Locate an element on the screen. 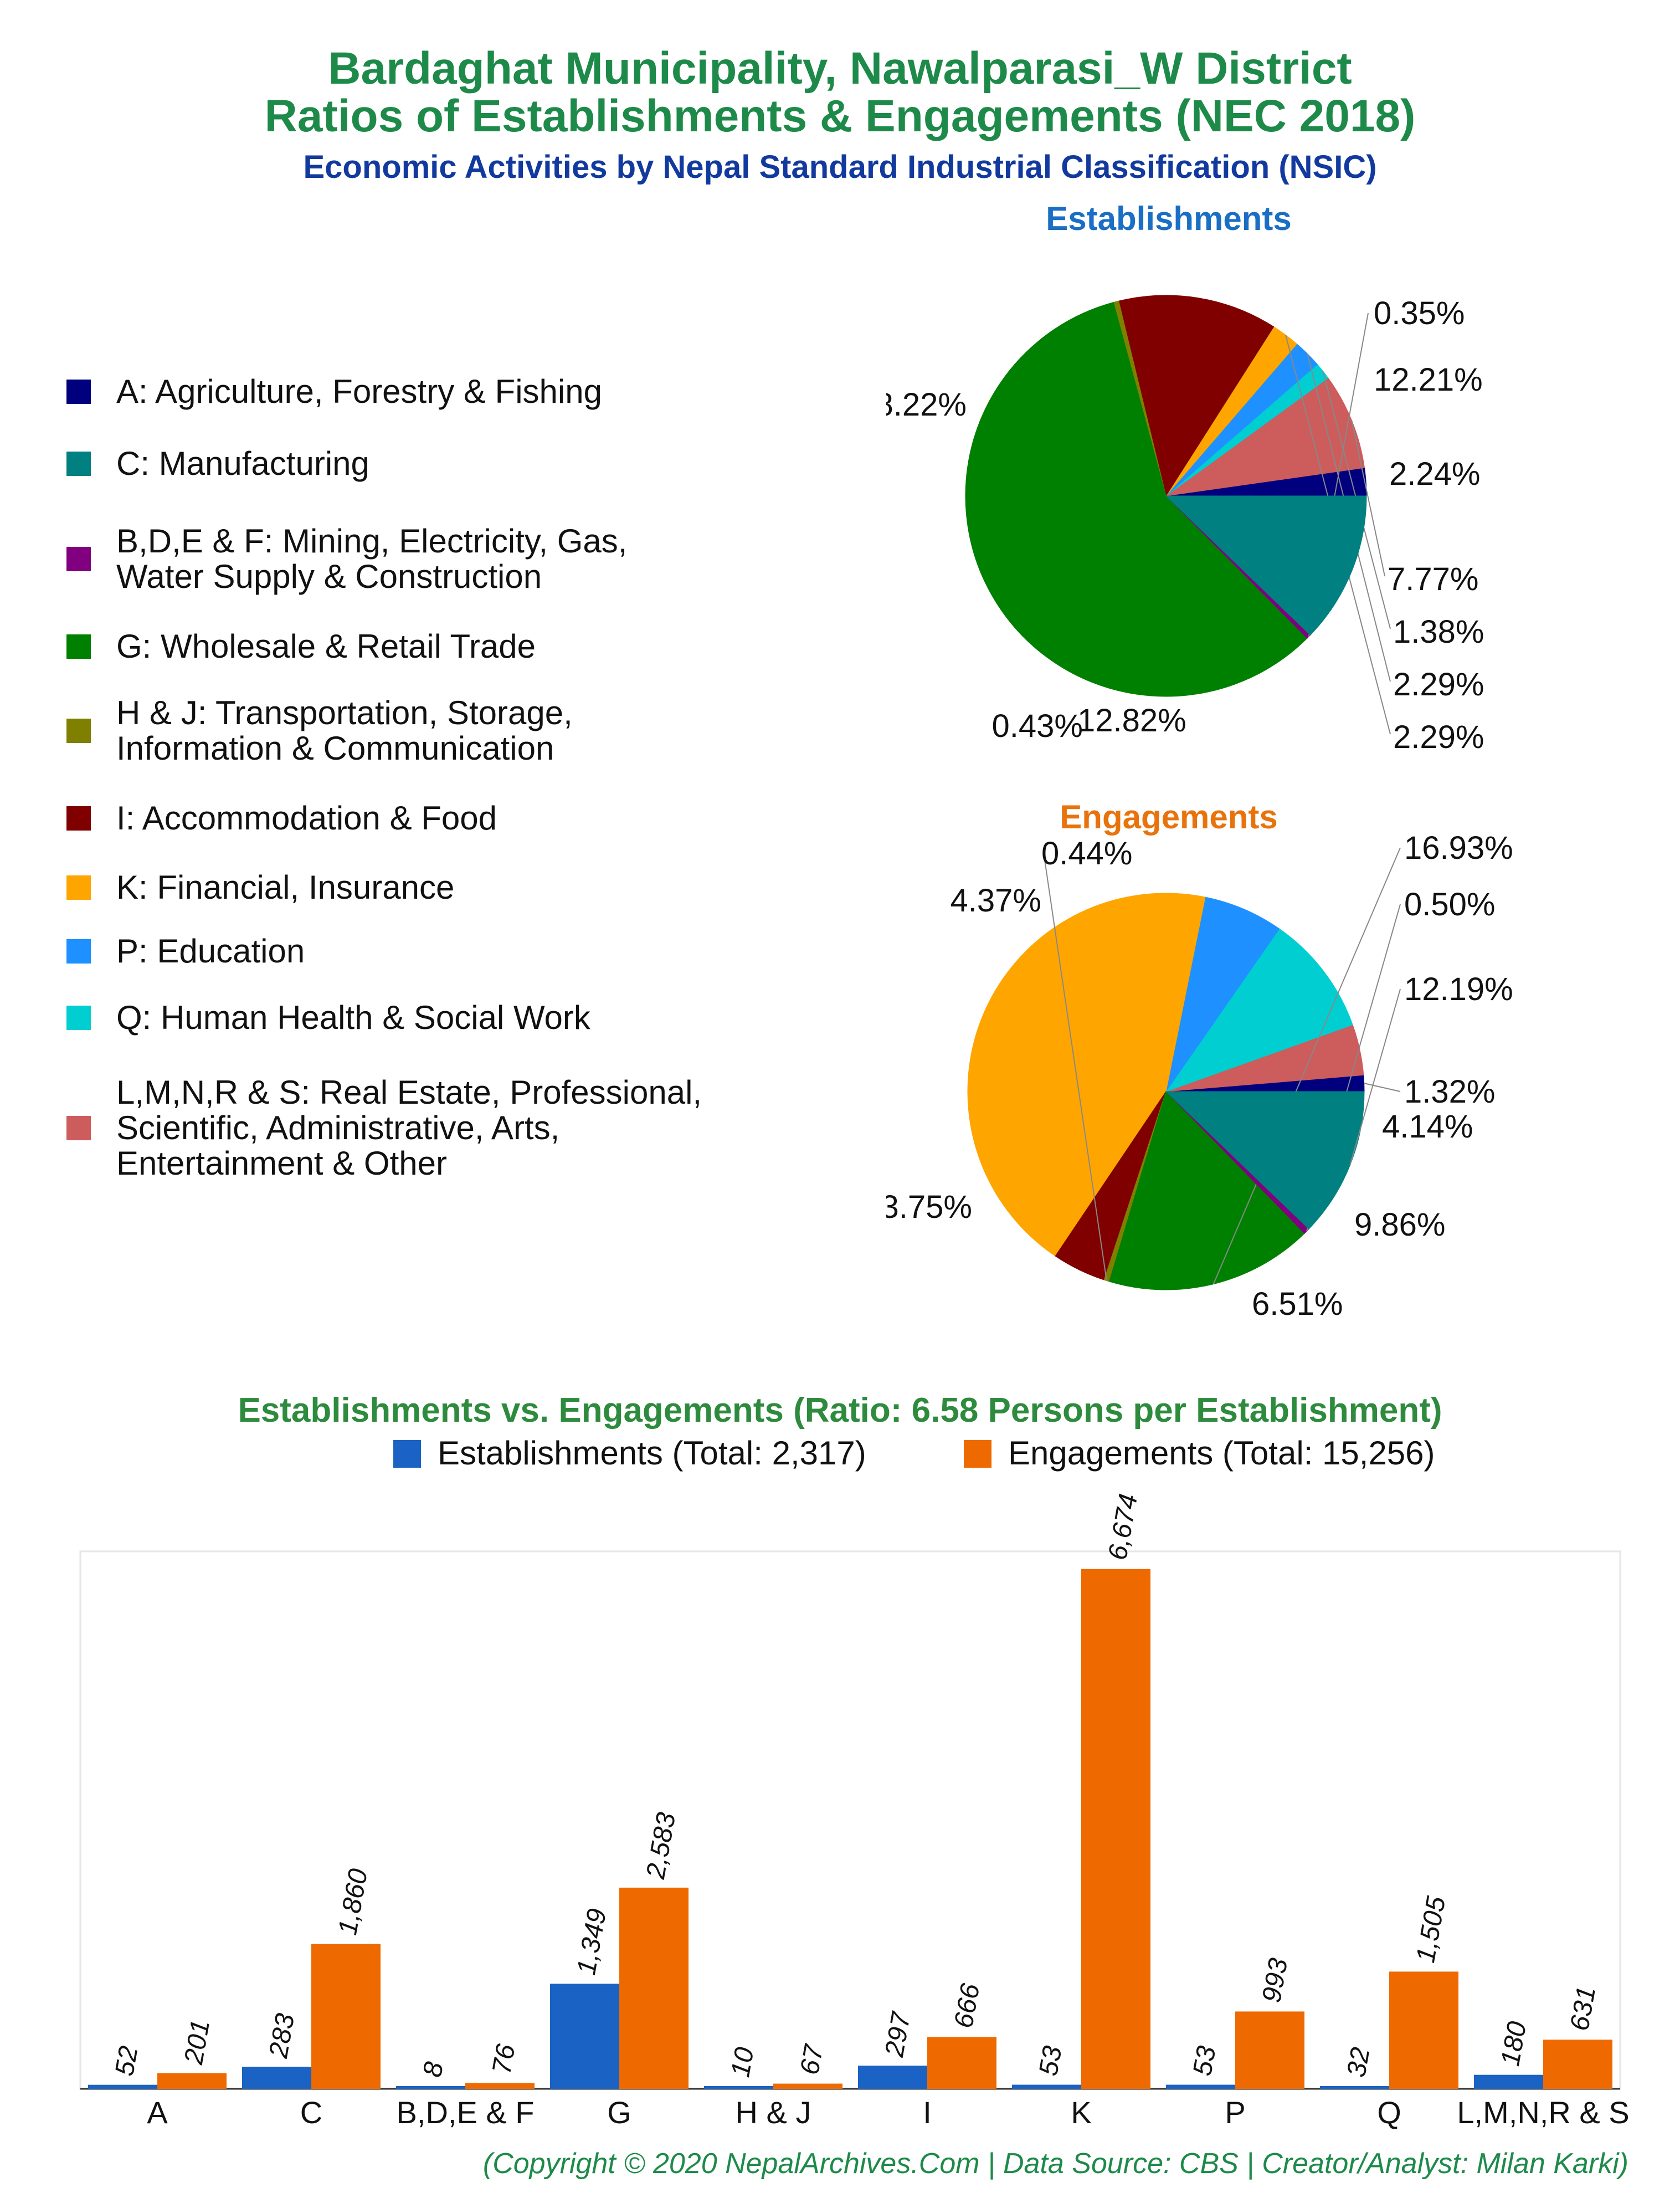 This screenshot has width=1680, height=2193. bar-value-label: 631 is located at coordinates (1583, 2008).